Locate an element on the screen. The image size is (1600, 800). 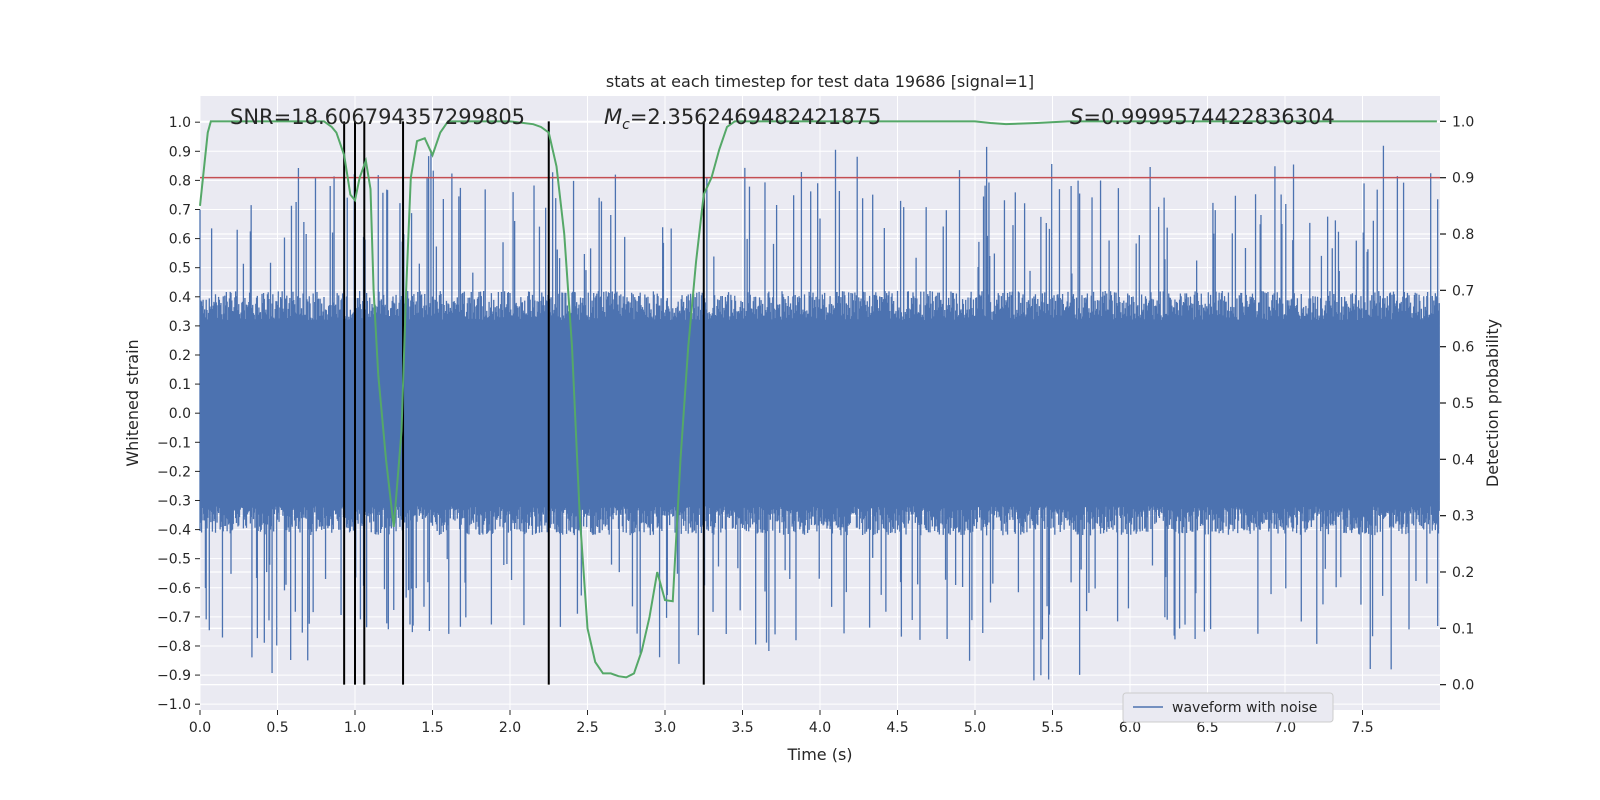
x-tick-label-1: 0.5 is located at coordinates (277, 728).